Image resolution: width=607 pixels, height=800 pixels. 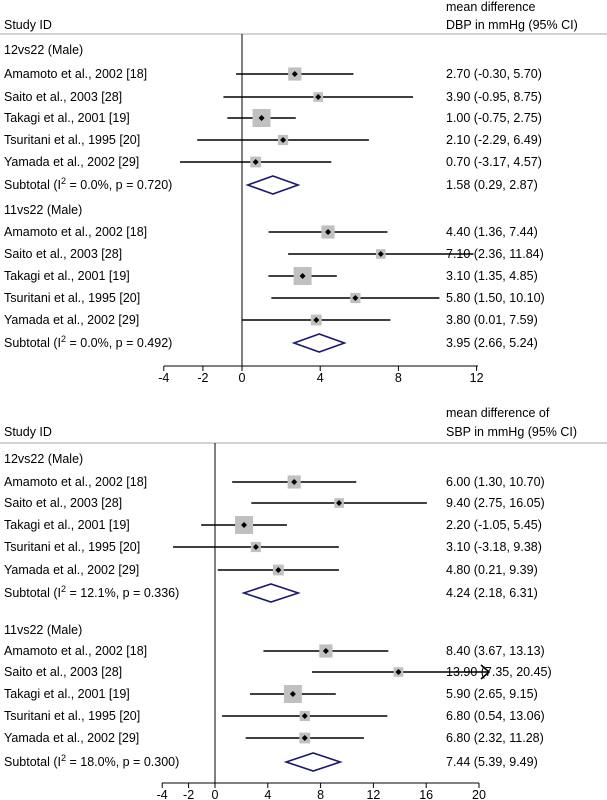 I want to click on study-ci-text: 2.70 (-0.30, 5.70), so click(x=494, y=74).